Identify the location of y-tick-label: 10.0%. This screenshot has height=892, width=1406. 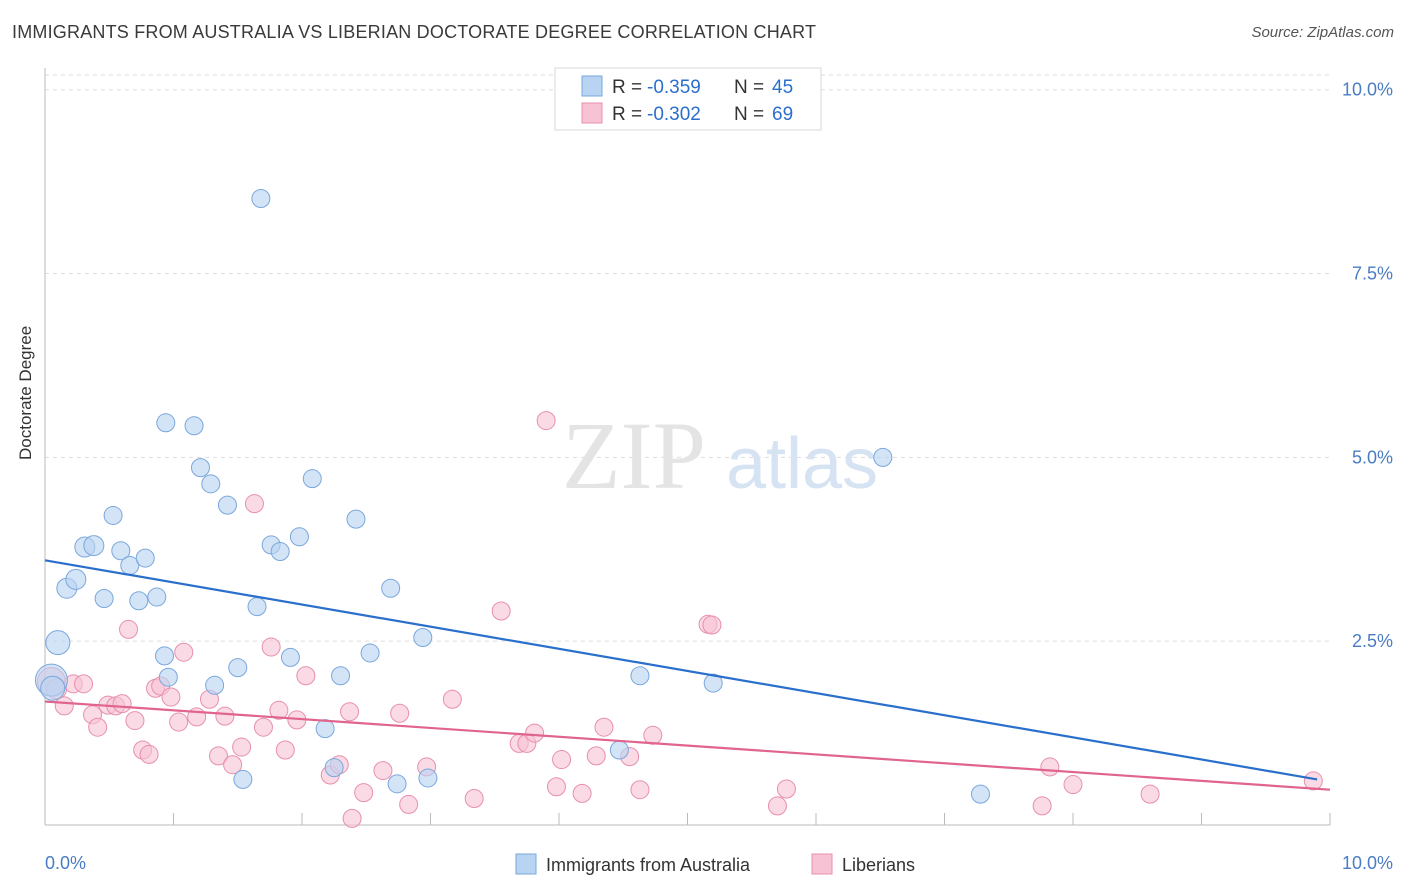
(1367, 90).